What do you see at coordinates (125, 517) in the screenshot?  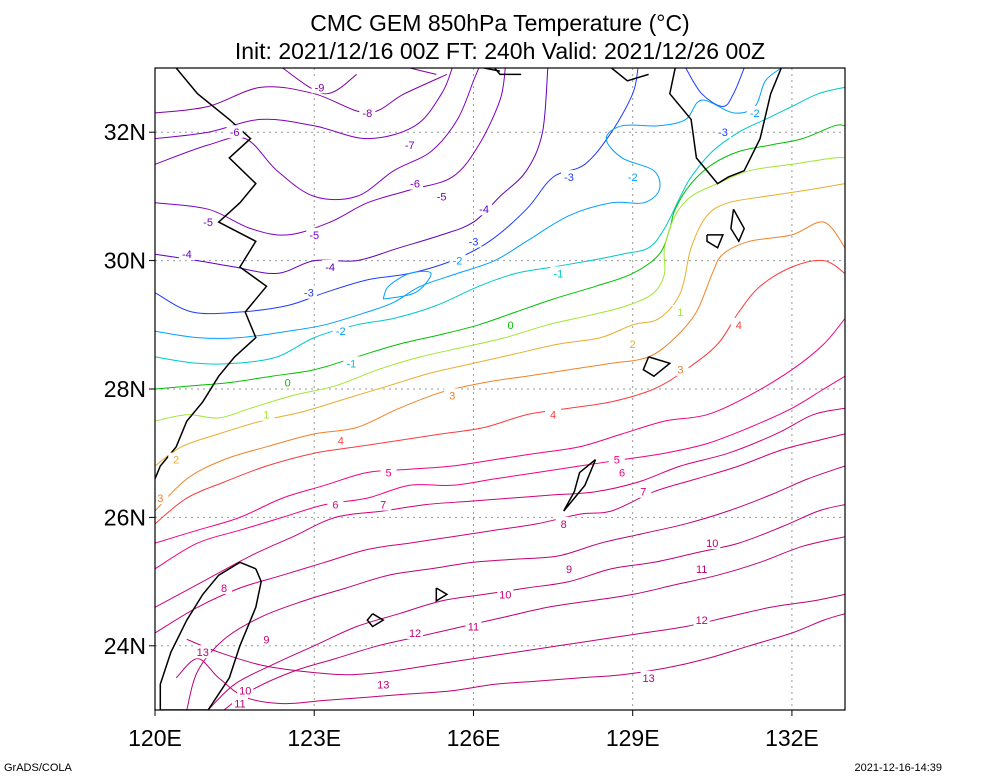 I see `lat-tick-label: 26N` at bounding box center [125, 517].